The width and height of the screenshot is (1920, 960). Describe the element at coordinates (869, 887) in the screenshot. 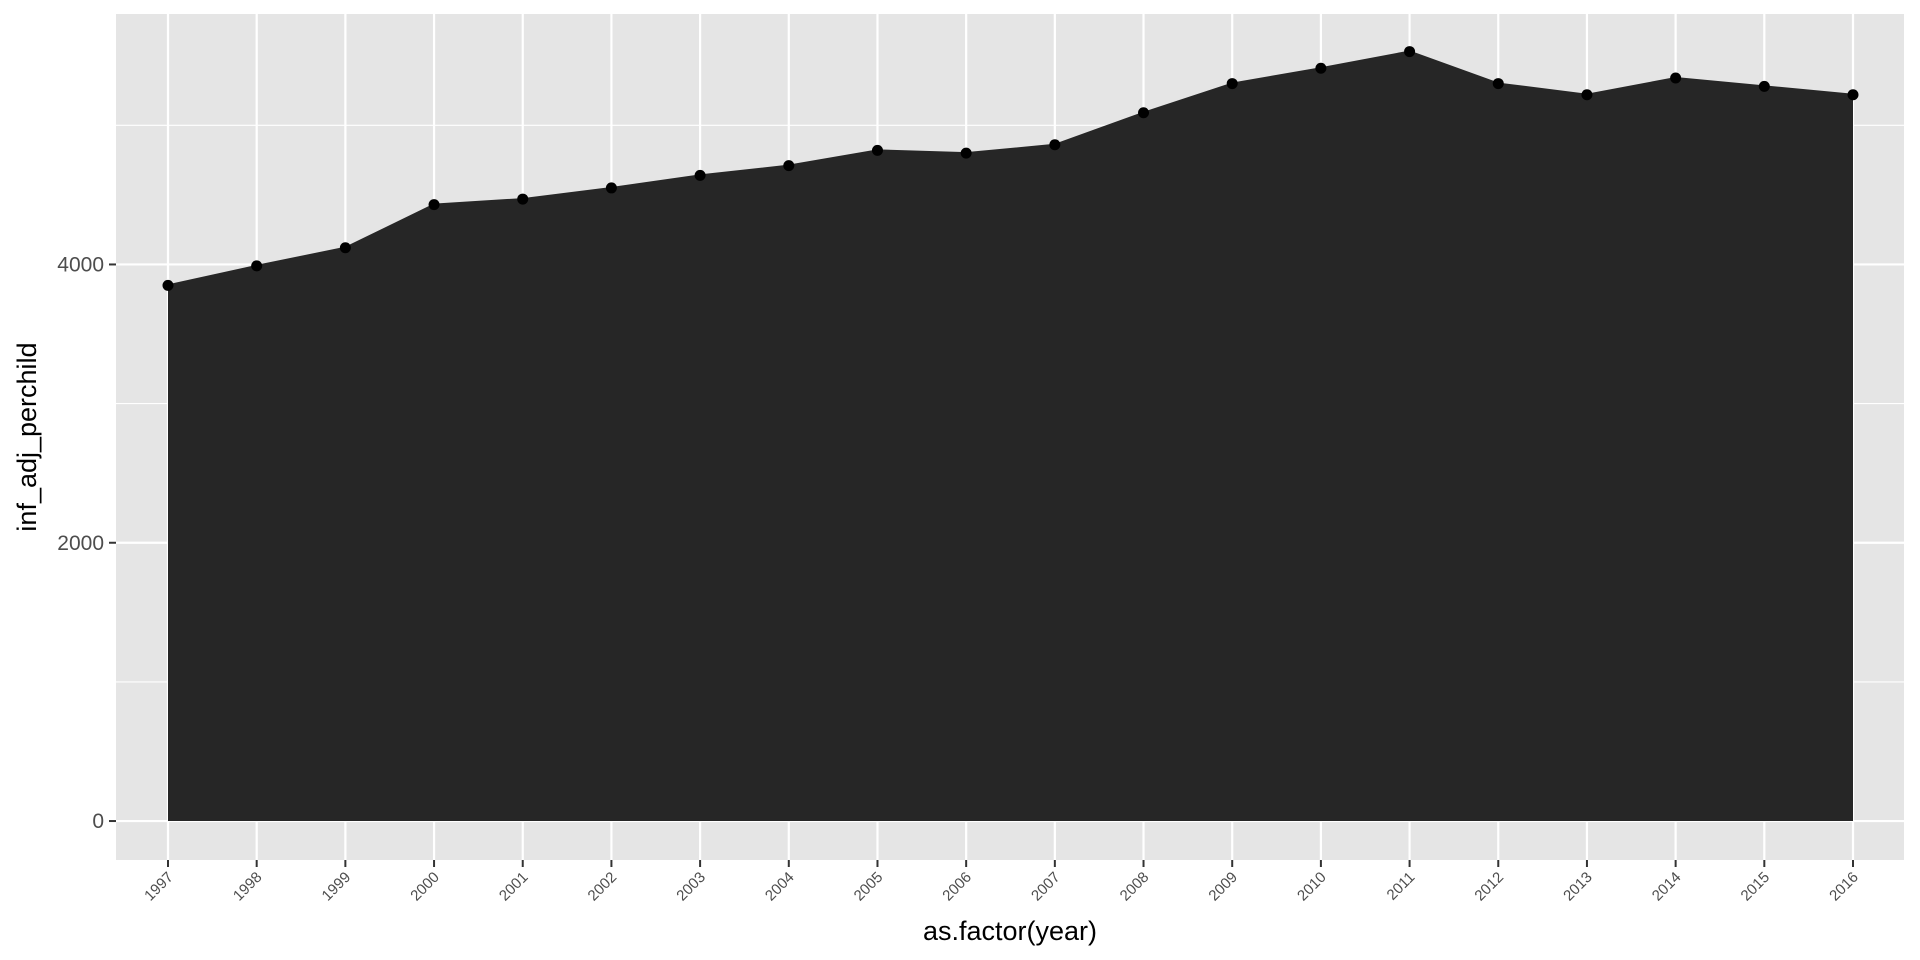

I see `x-tick-label: 2005` at that location.